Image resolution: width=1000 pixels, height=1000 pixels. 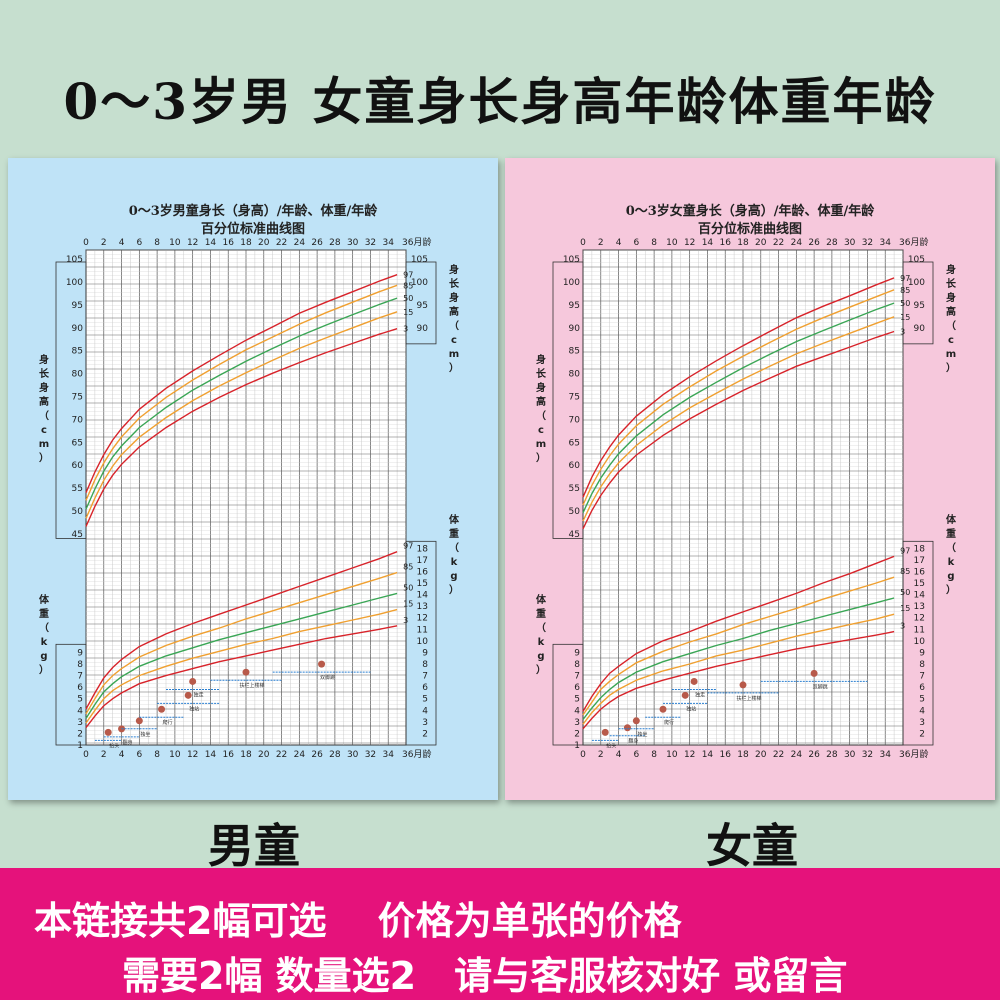 I want to click on x-tick-label-top: 32, so click(x=370, y=243).